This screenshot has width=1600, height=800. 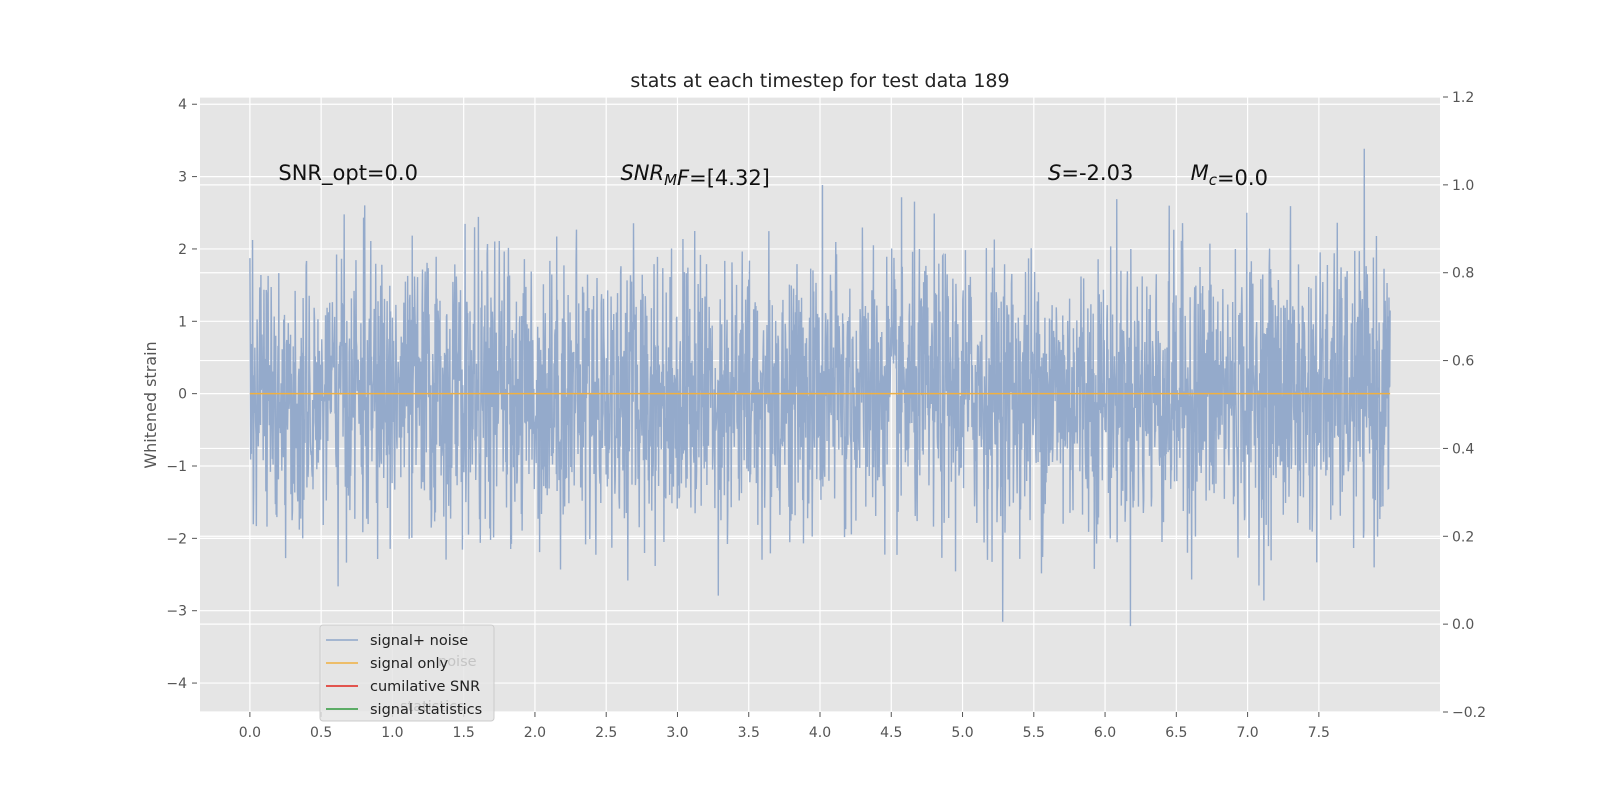 What do you see at coordinates (464, 733) in the screenshot?
I see `x-tick-label: 1.5` at bounding box center [464, 733].